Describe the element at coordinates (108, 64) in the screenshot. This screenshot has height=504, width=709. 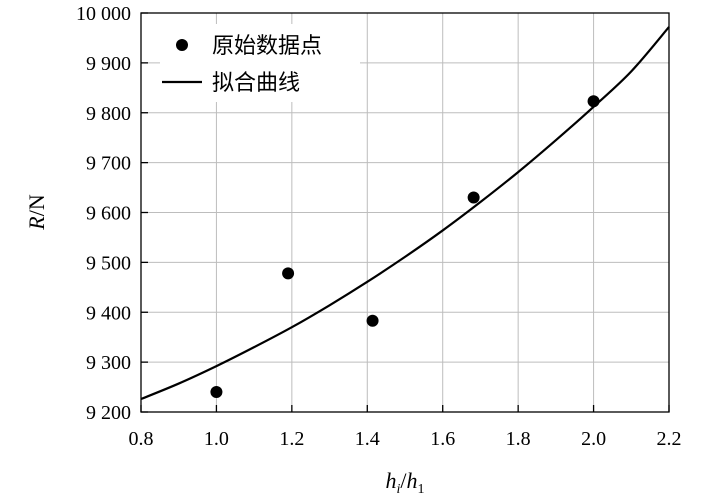
I see `y-tick-label: 9 900` at that location.